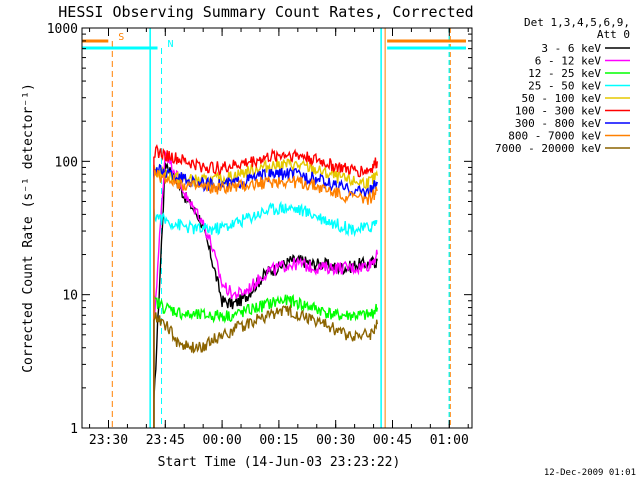 Image resolution: width=640 pixels, height=480 pixels. What do you see at coordinates (590, 473) in the screenshot?
I see `date-stamp: 12-Dec-2009 01:01` at bounding box center [590, 473].